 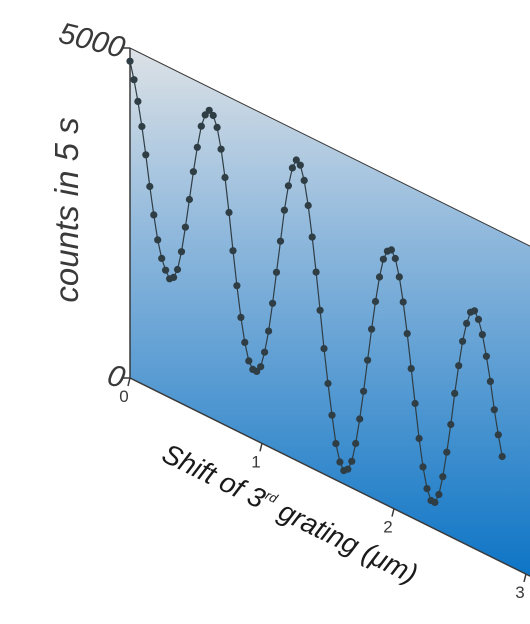 What do you see at coordinates (213, 476) in the screenshot?
I see `x-axis-label-main: Shift of 3` at bounding box center [213, 476].